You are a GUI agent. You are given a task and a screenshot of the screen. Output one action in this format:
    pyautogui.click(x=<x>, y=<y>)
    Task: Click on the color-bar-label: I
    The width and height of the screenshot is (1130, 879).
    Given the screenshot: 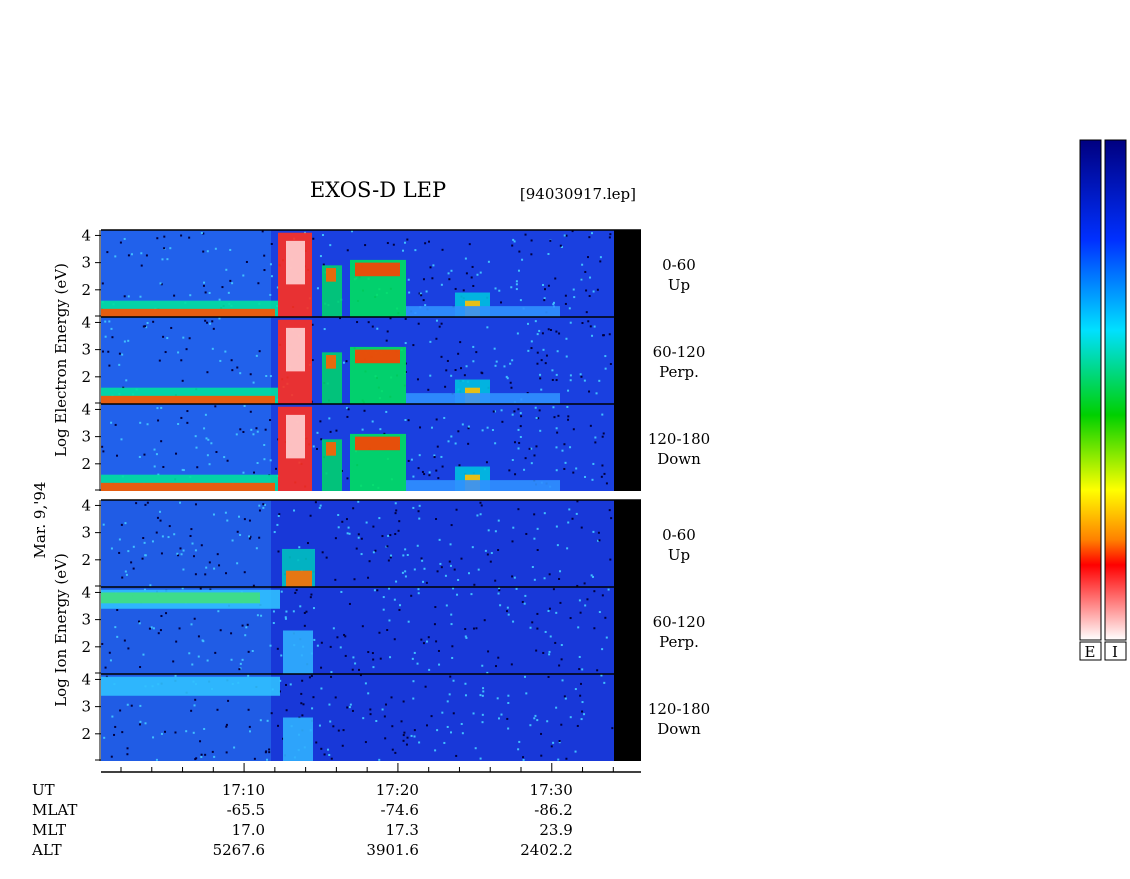 What is the action you would take?
    pyautogui.click(x=1115, y=652)
    